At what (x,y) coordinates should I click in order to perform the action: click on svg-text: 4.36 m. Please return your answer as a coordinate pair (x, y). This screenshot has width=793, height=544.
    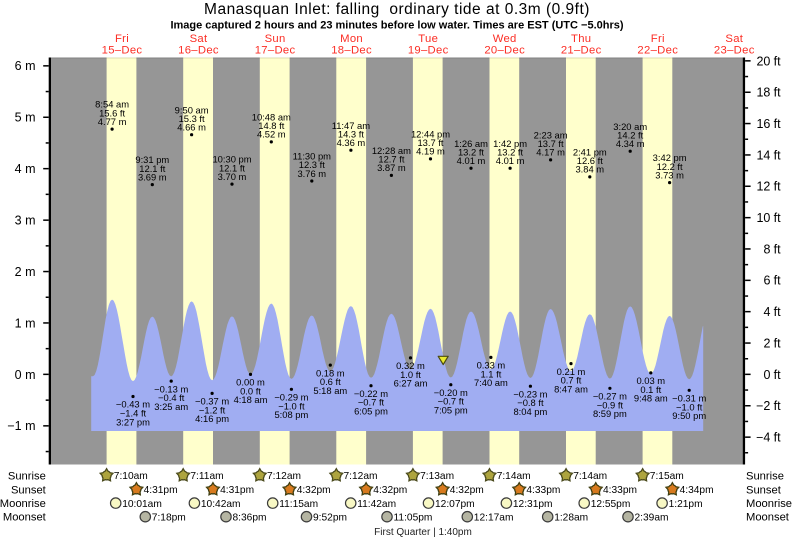
    Looking at the image, I should click on (351, 142).